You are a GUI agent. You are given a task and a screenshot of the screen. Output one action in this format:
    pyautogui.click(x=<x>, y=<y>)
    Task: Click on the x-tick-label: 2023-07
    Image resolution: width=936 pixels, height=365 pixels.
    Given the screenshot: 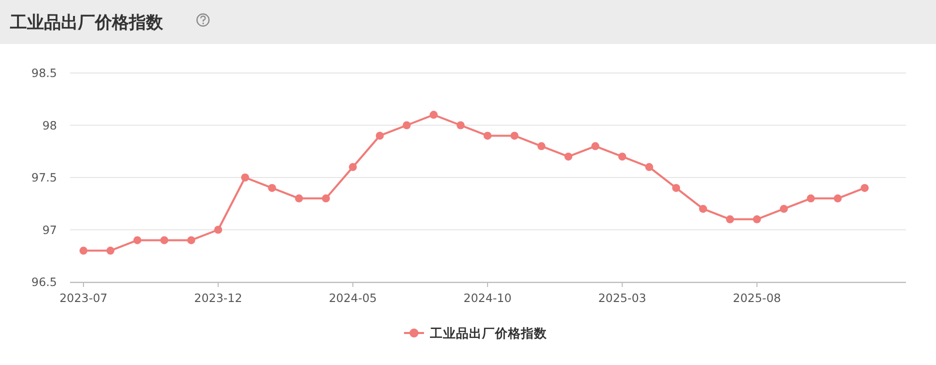 What is the action you would take?
    pyautogui.click(x=83, y=298)
    